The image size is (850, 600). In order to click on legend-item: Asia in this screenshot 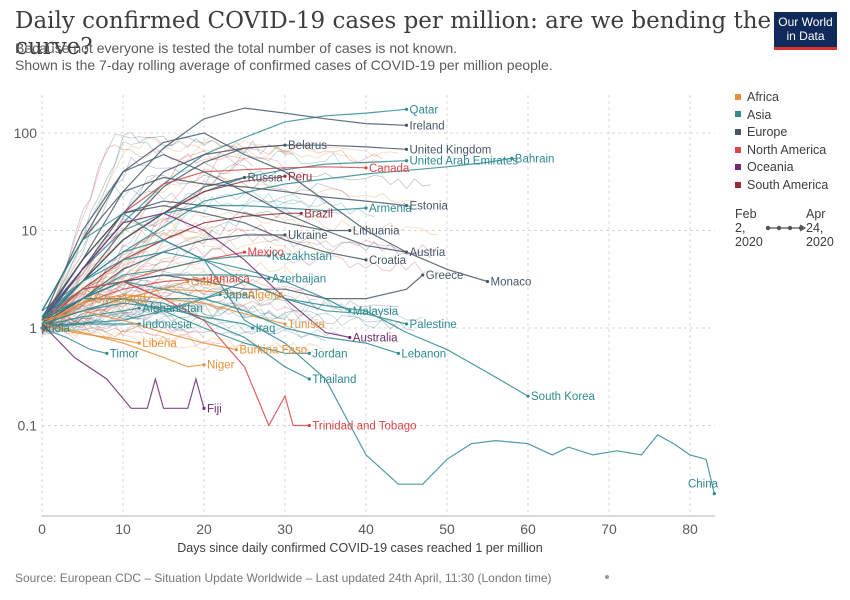, I will do `click(753, 115)`.